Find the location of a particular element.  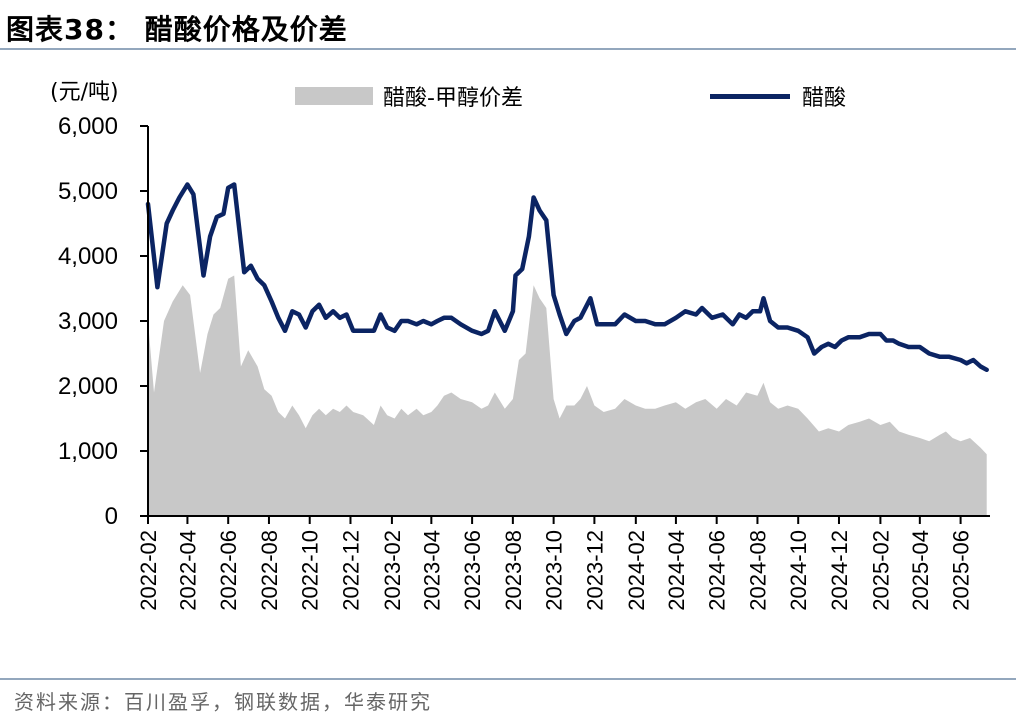

y-tick-label: 2,000 is located at coordinates (88, 386).